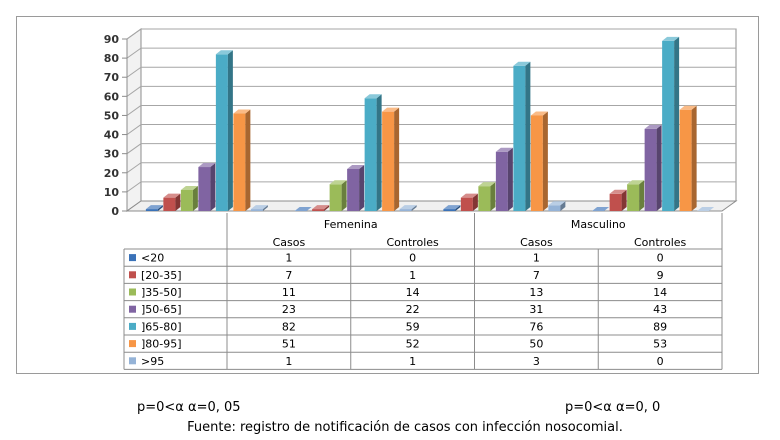 The width and height of the screenshot is (780, 440). I want to click on table-value: 50, so click(536, 344).